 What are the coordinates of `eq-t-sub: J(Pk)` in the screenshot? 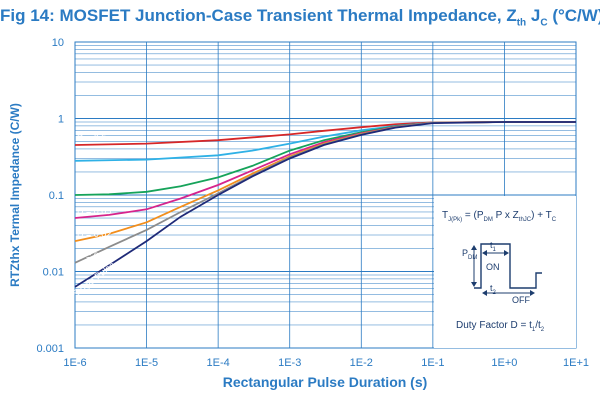 It's located at (455, 220).